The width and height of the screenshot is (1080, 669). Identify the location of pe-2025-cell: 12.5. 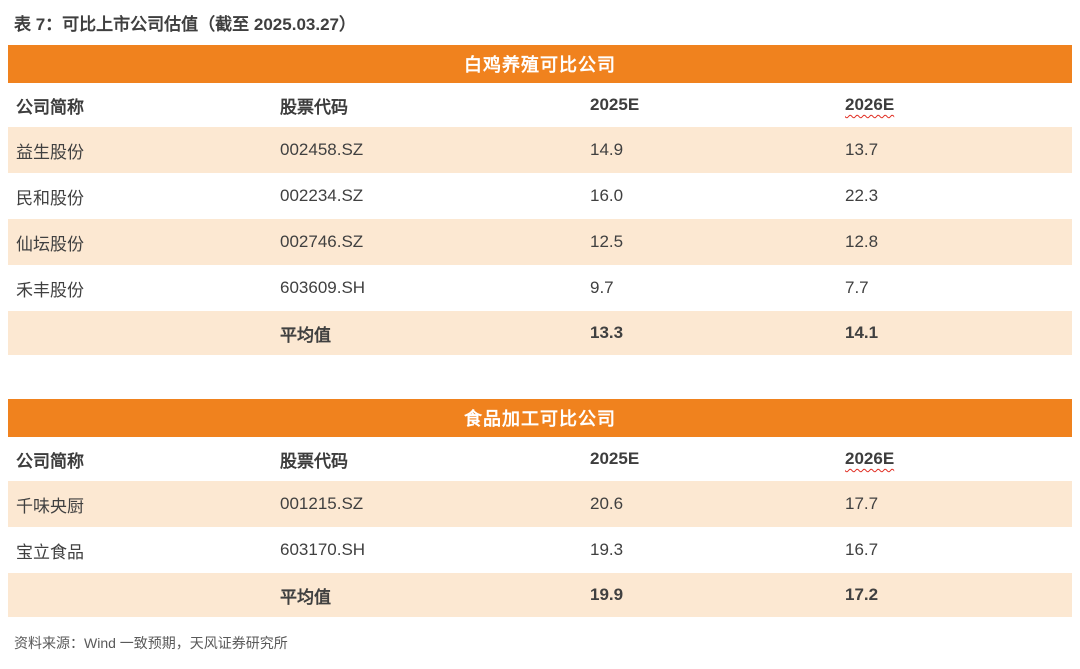
(607, 241).